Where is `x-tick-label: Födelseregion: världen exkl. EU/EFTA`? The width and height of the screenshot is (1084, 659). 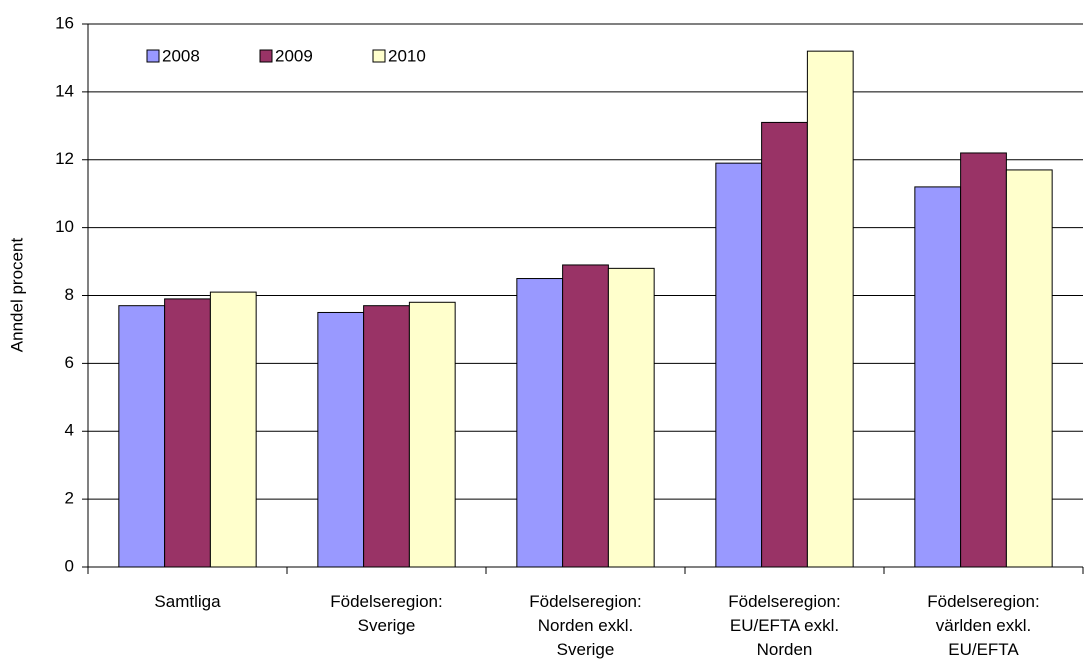
x-tick-label: Födelseregion: världen exkl. EU/EFTA is located at coordinates (983, 625).